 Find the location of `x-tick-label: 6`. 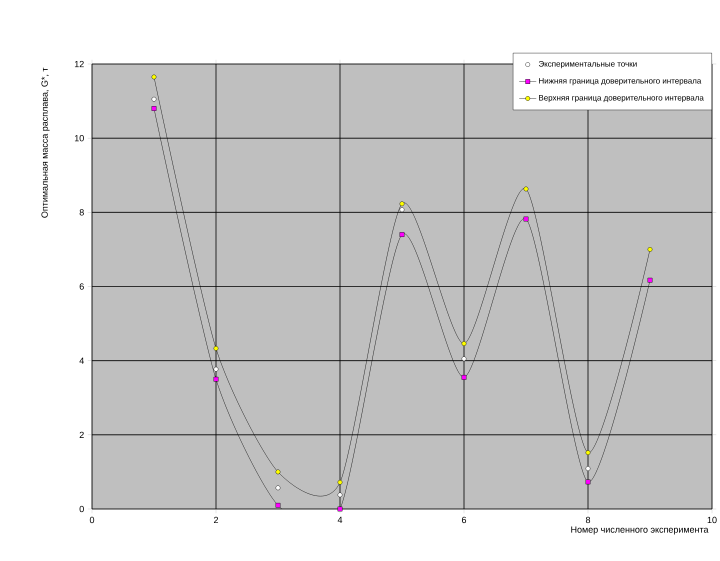

x-tick-label: 6 is located at coordinates (464, 520).